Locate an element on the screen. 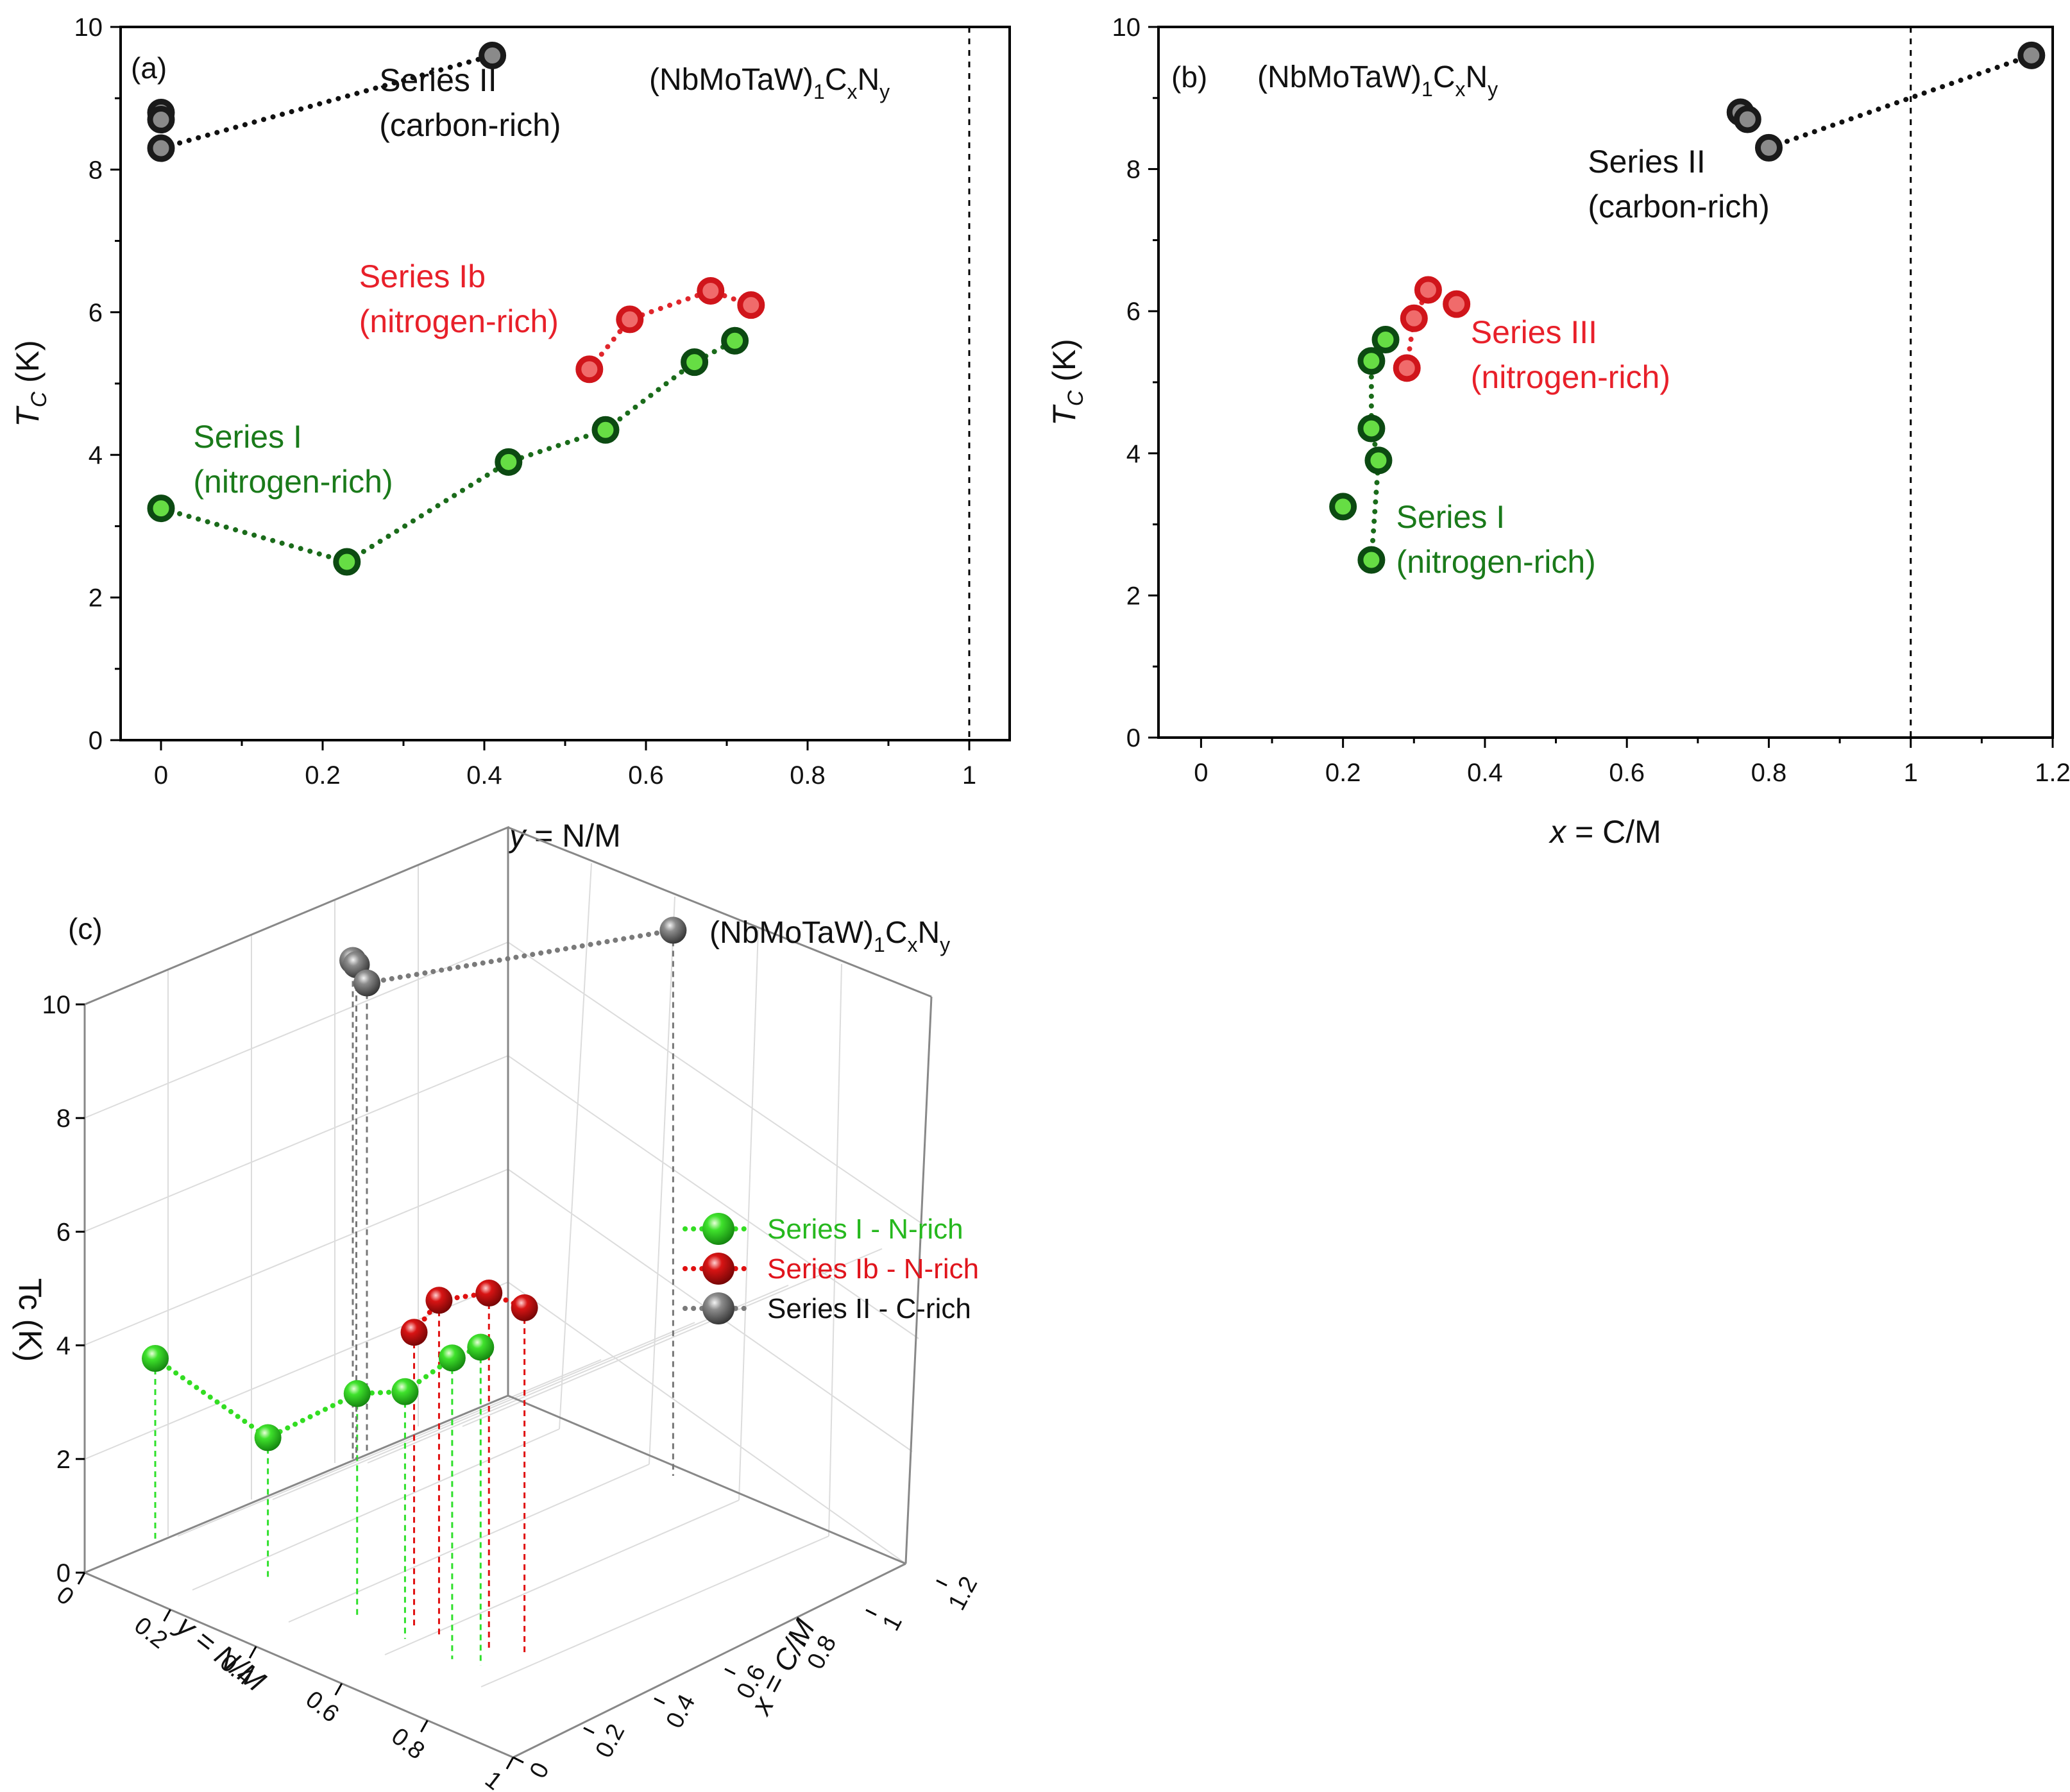 The width and height of the screenshot is (2070, 1792). series-annotation: Series I (nitrogen-rich) is located at coordinates (293, 460).